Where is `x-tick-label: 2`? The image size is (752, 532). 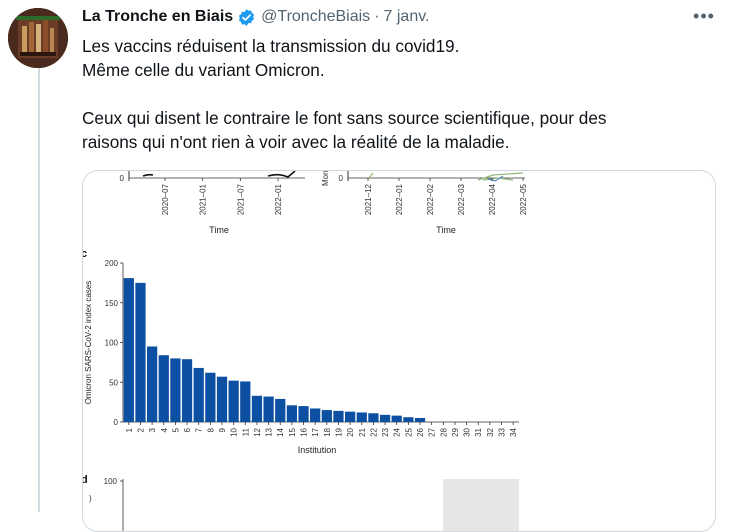 x-tick-label: 2 is located at coordinates (140, 429).